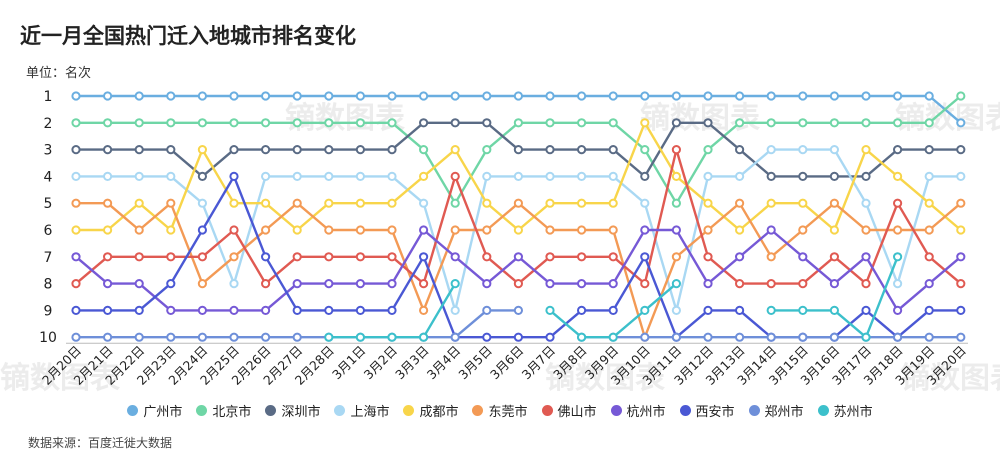 This screenshot has height=464, width=1000. Describe the element at coordinates (412, 363) in the screenshot. I see `x-tick-label: 3月3日` at that location.